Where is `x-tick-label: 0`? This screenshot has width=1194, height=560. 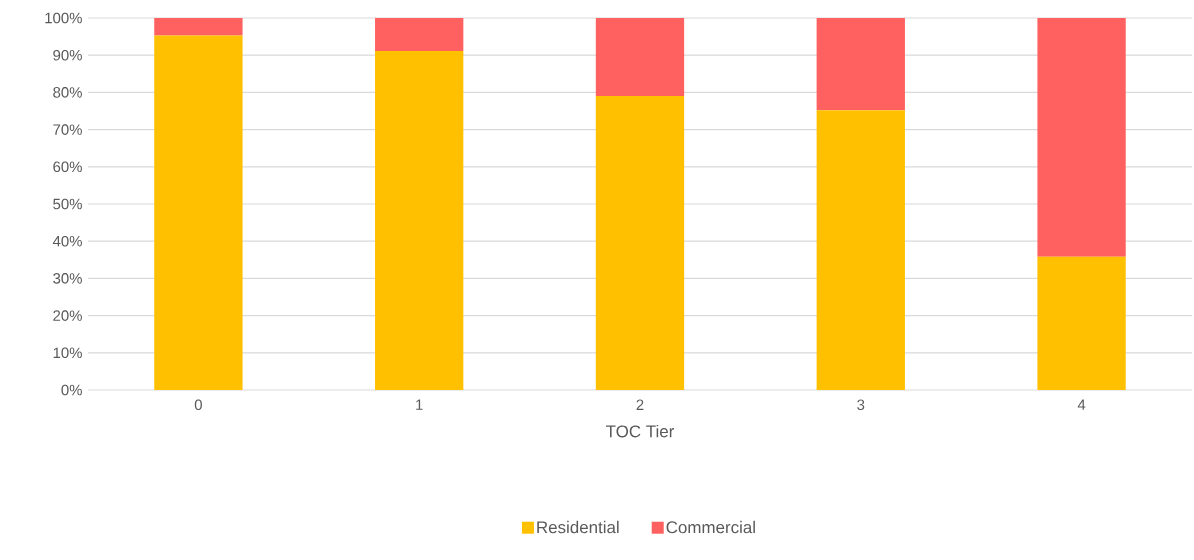
x-tick-label: 0 is located at coordinates (198, 405).